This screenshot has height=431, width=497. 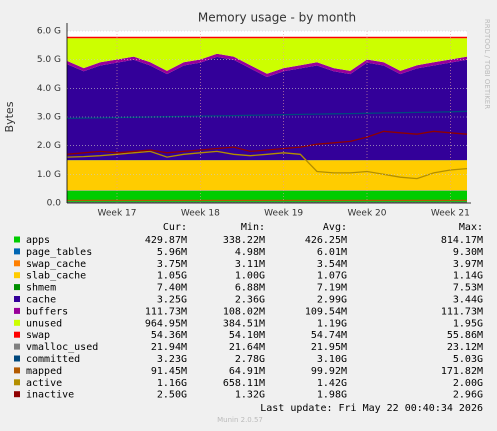 What do you see at coordinates (468, 300) in the screenshot?
I see `legend-value: 3.44G` at bounding box center [468, 300].